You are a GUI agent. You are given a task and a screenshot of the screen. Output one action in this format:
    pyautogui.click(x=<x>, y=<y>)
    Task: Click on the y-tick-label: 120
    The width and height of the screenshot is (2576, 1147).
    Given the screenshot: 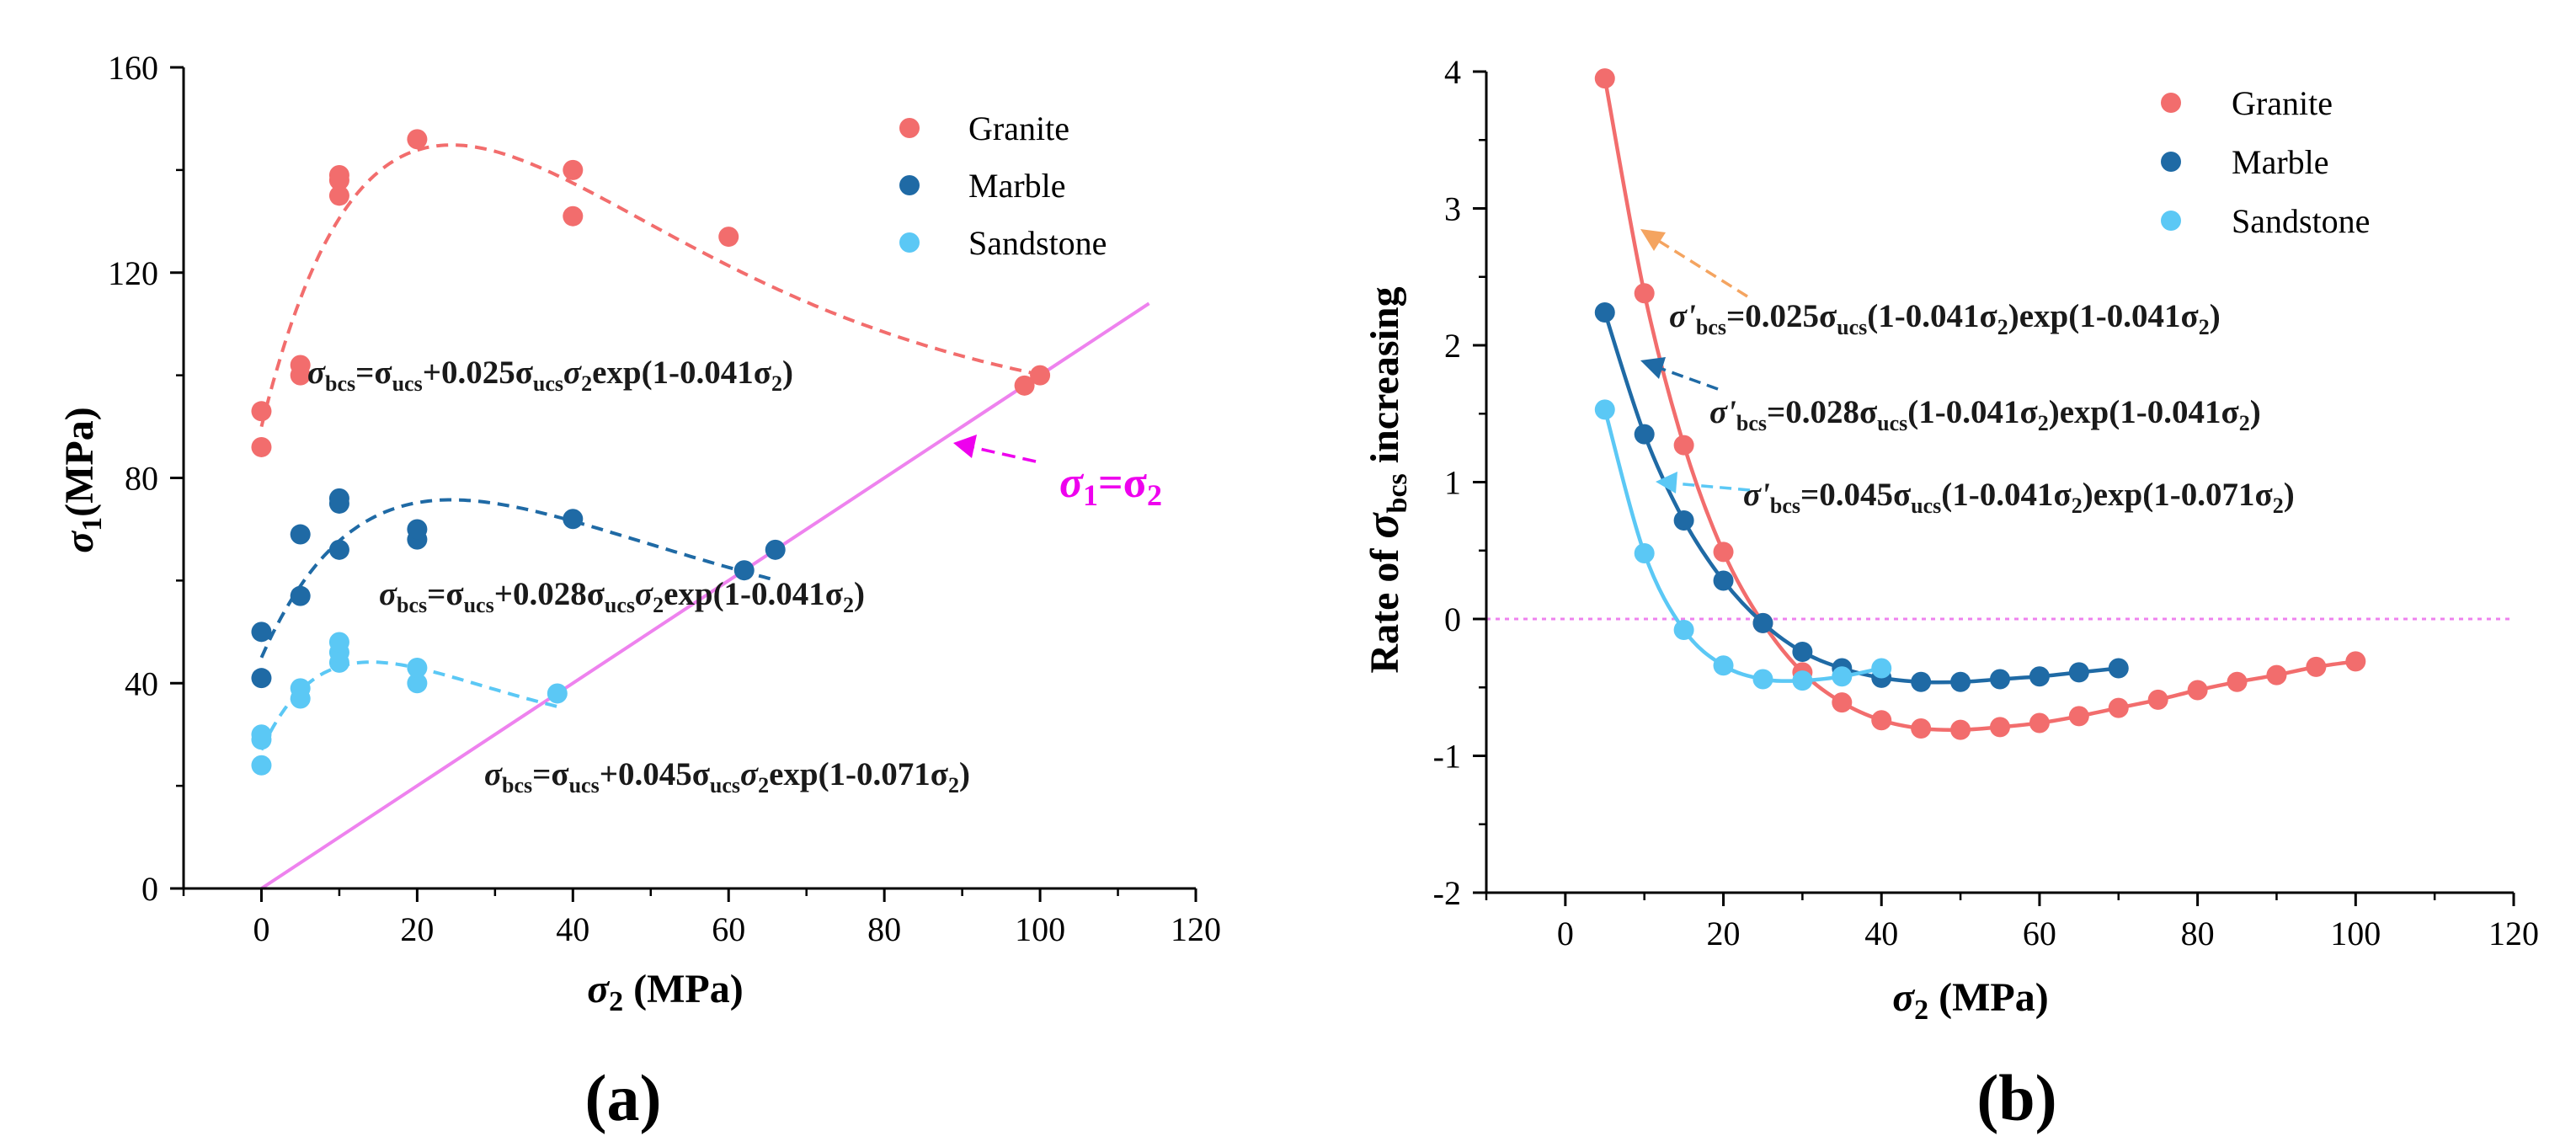 What is the action you would take?
    pyautogui.click(x=133, y=273)
    